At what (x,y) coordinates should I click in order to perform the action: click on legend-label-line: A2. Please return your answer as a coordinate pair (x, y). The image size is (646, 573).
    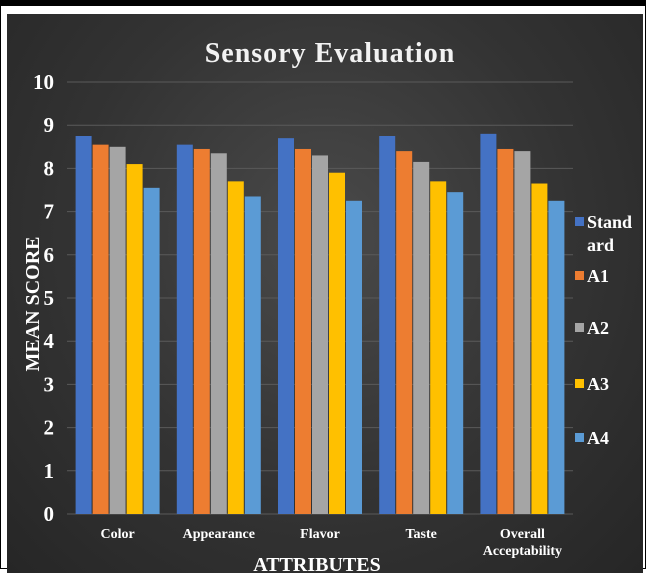
    Looking at the image, I should click on (598, 328).